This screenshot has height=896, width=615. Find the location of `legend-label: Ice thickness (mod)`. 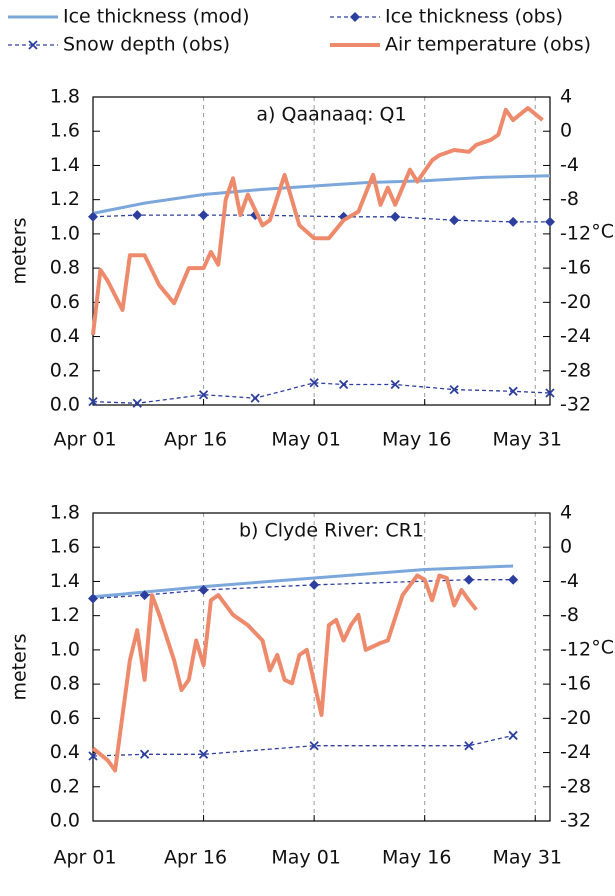

legend-label: Ice thickness (mod) is located at coordinates (156, 17).